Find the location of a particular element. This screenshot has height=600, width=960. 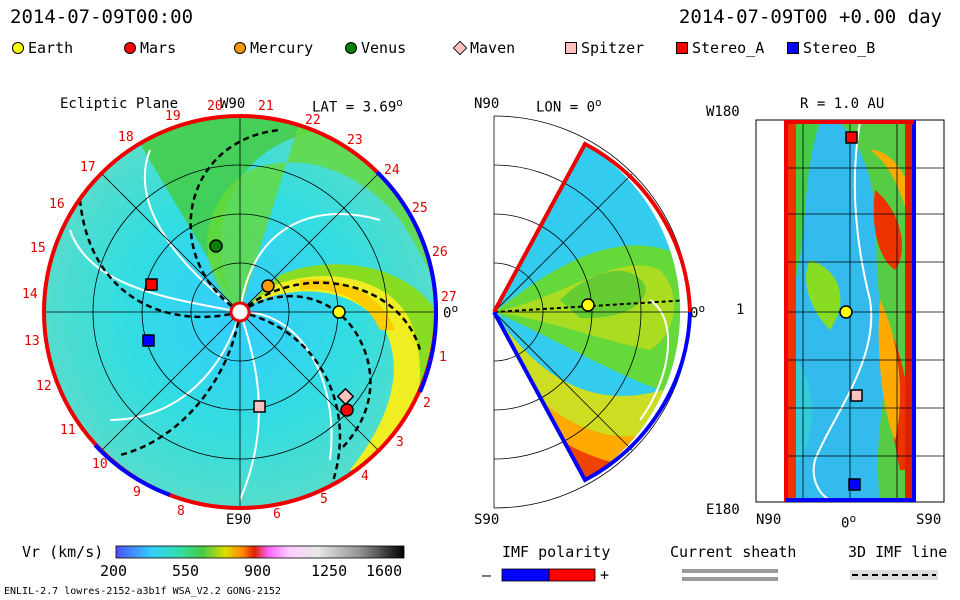

stereo-a-marker is located at coordinates (151, 284).